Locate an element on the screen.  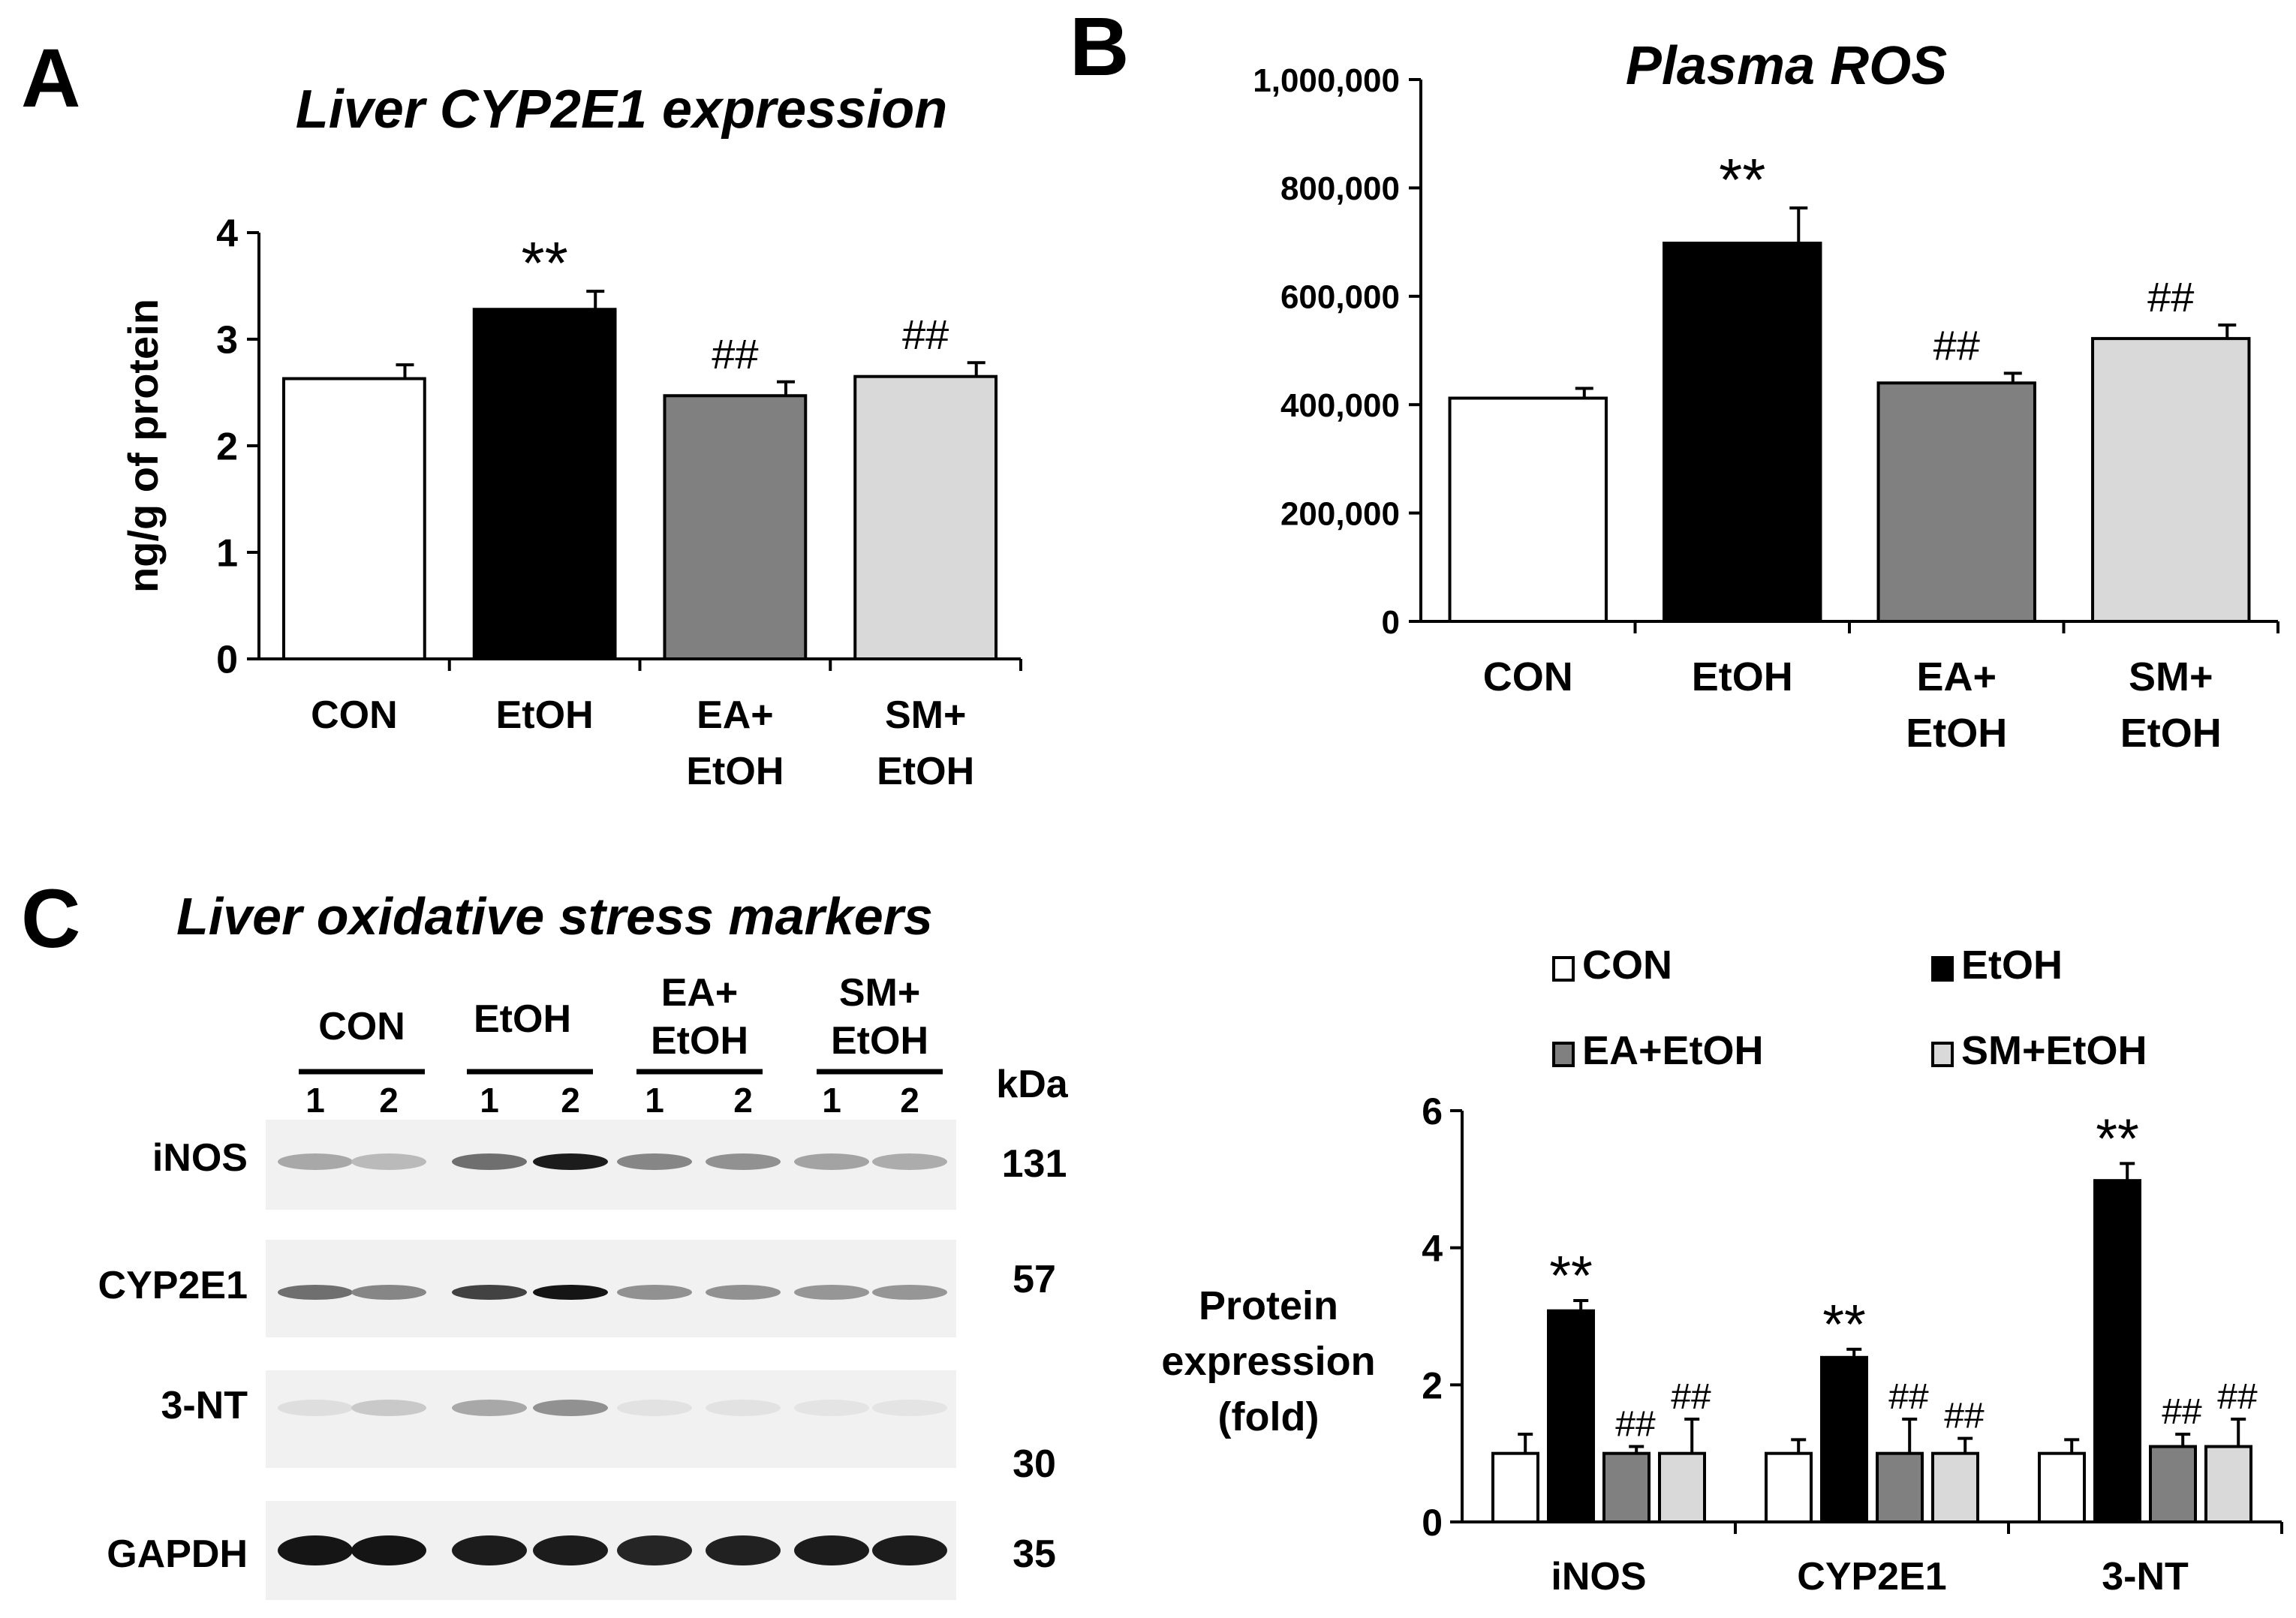
blot-title: Liver oxidative stress markers is located at coordinates (554, 917).